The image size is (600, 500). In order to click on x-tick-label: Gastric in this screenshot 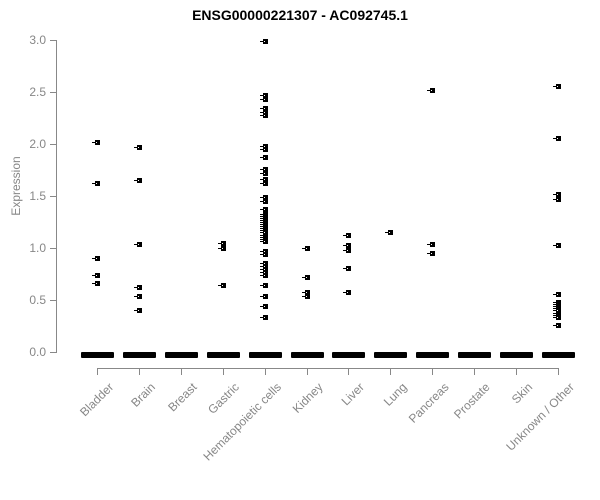, I will do `click(223, 398)`.